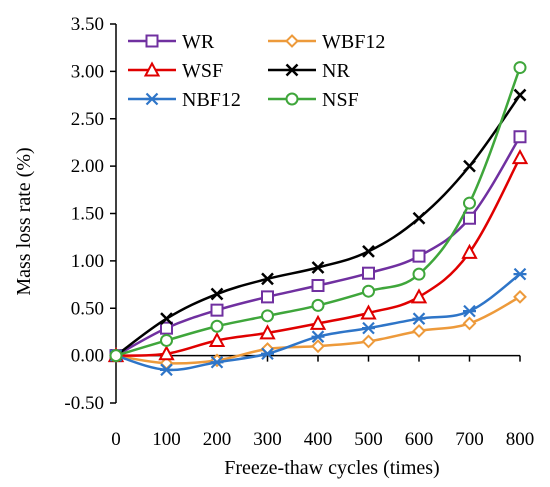  Describe the element at coordinates (368, 439) in the screenshot. I see `x-tick-label: 500` at that location.